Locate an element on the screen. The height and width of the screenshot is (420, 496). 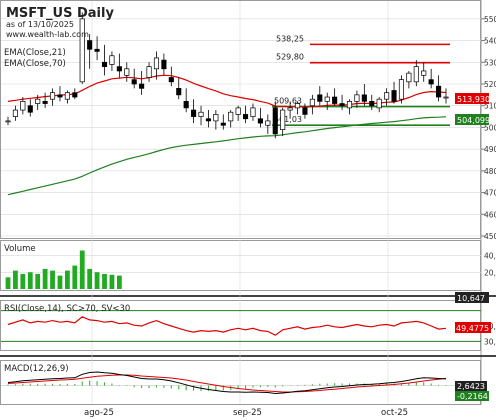
ema70-badge-bg is located at coordinates (472, 119).